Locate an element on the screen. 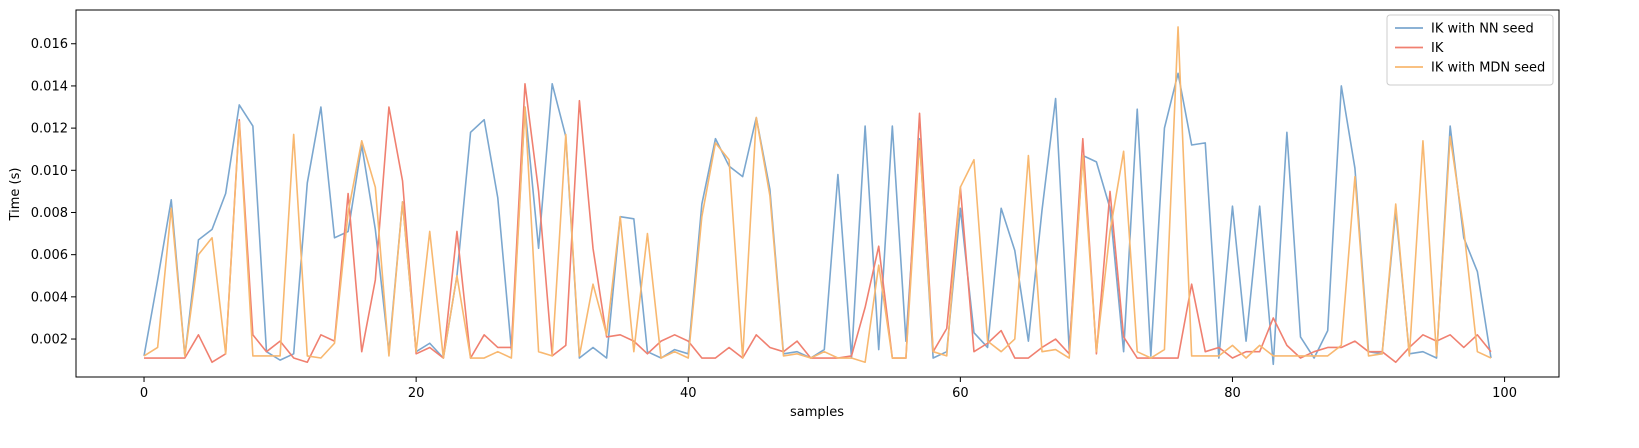 The image size is (1639, 448). legend-box is located at coordinates (1470, 50).